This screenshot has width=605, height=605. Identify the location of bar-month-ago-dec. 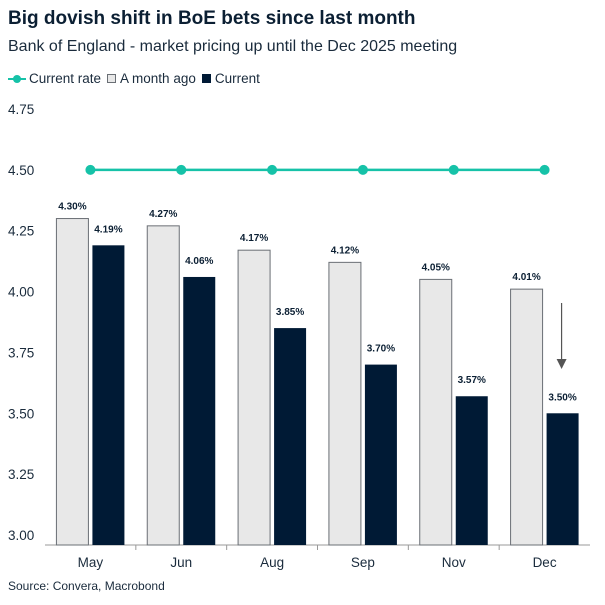
(527, 417).